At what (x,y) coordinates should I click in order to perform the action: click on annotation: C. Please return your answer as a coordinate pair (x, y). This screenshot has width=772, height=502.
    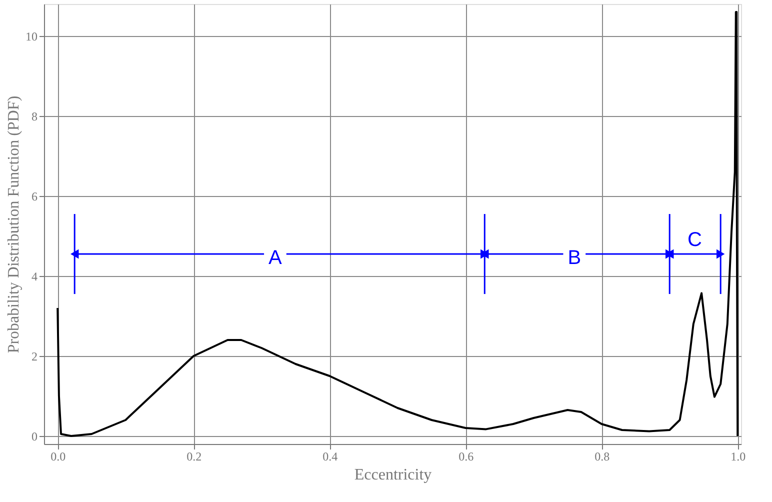
    Looking at the image, I should click on (695, 240).